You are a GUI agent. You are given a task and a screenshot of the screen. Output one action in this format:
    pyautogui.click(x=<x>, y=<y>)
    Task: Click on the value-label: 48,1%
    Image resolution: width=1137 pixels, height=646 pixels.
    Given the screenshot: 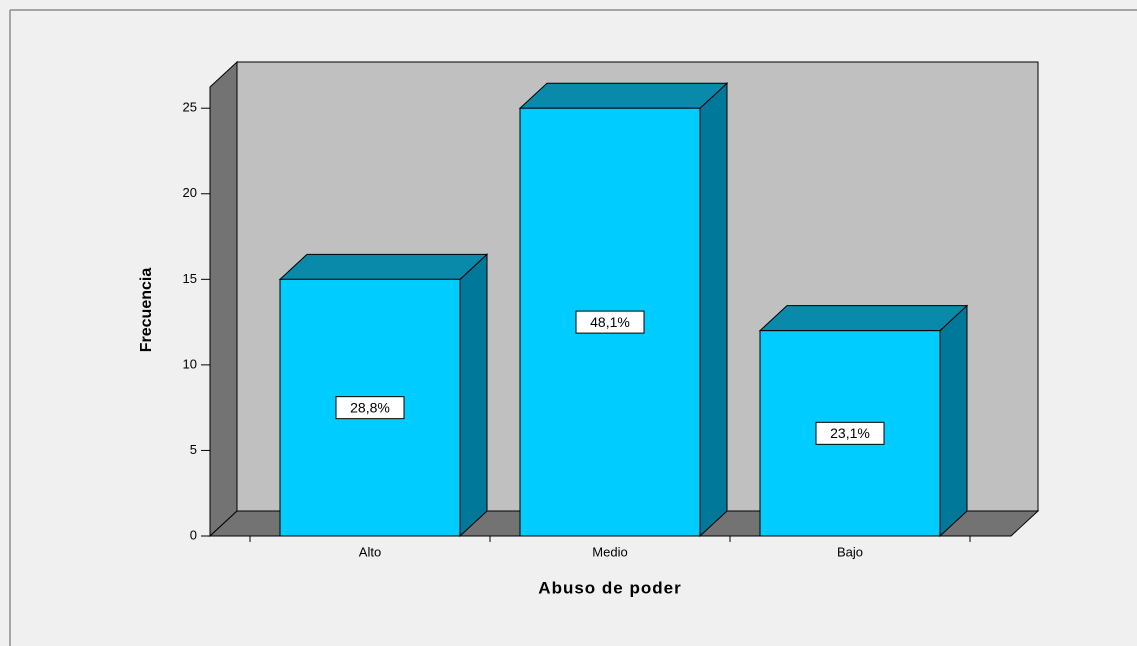 What is the action you would take?
    pyautogui.click(x=610, y=322)
    